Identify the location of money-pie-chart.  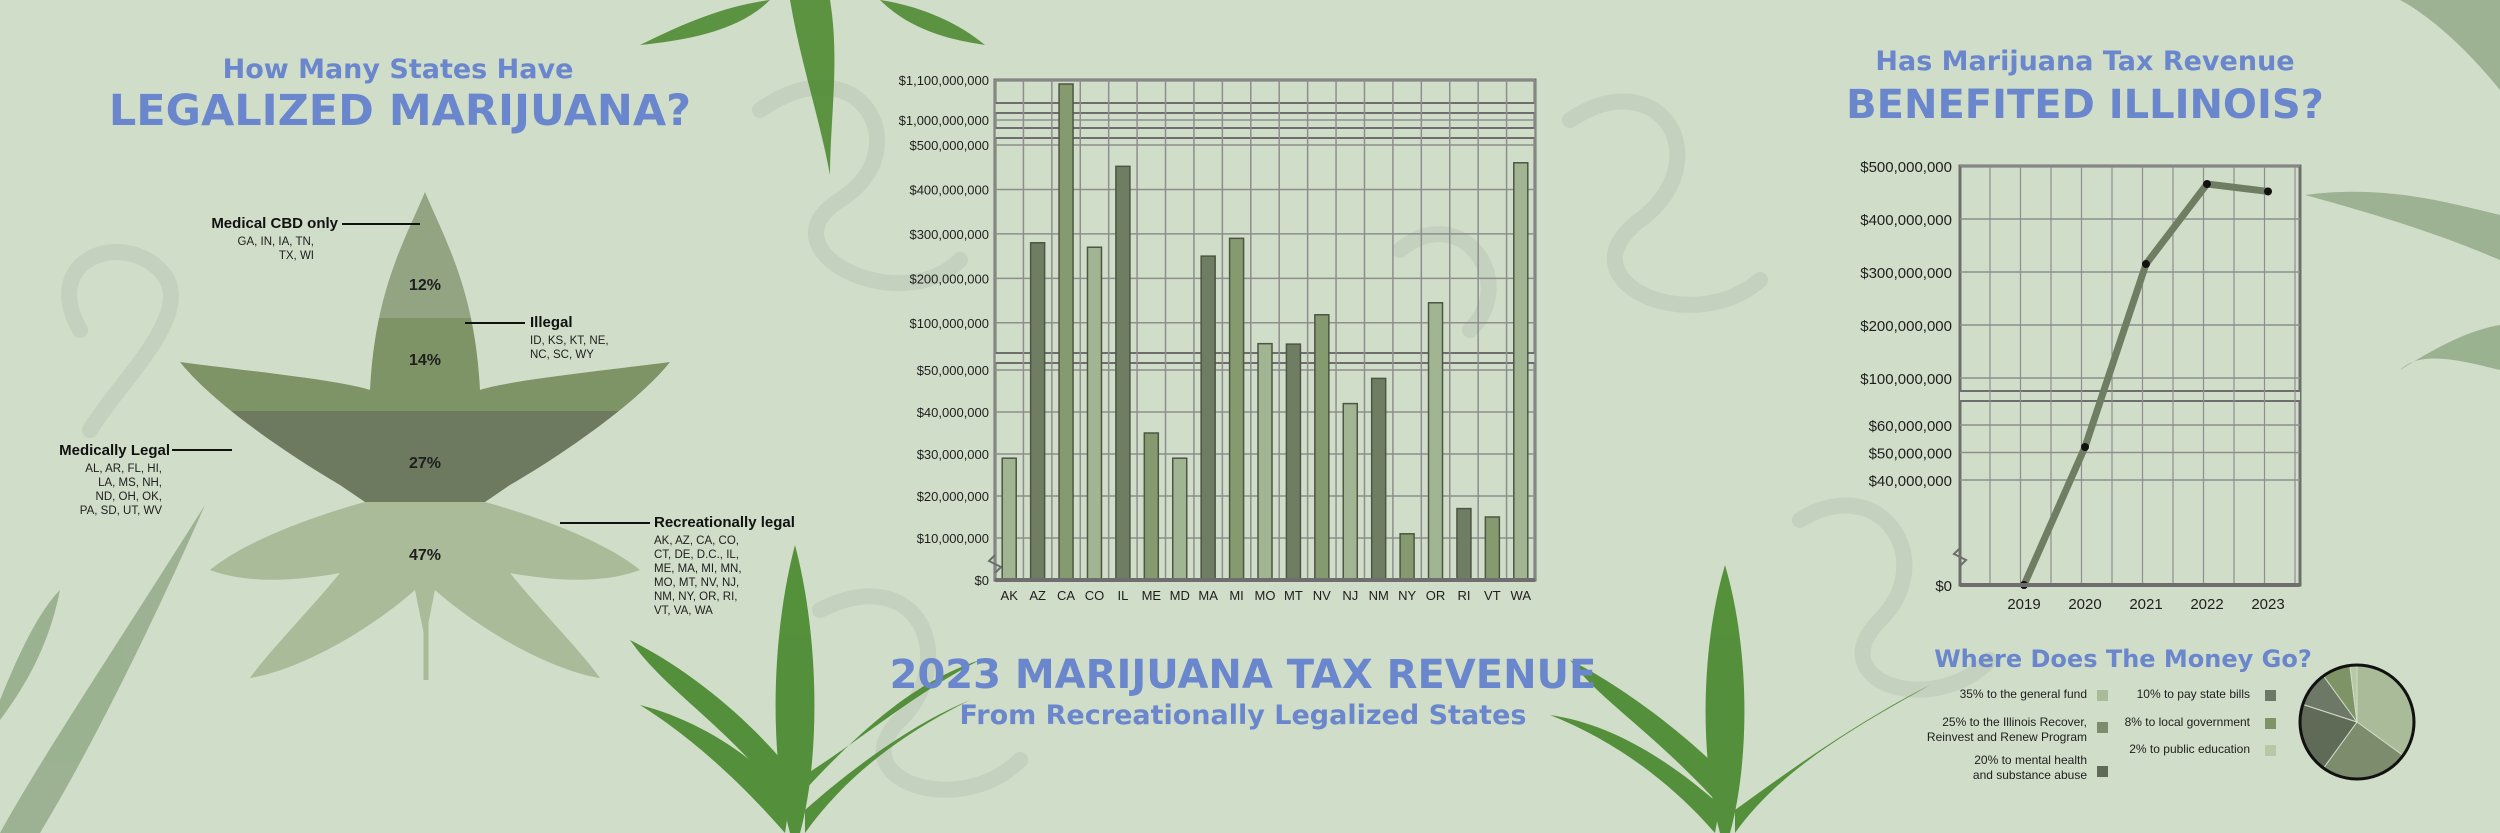
(2357, 722).